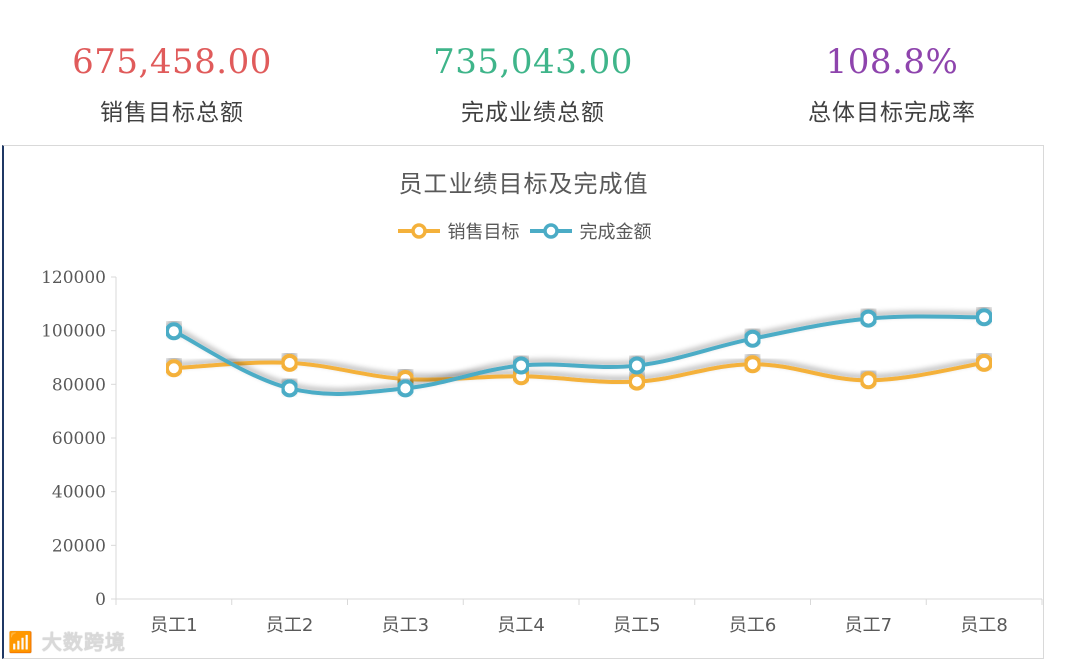 The height and width of the screenshot is (662, 1080). Describe the element at coordinates (100, 600) in the screenshot. I see `y-tick-label: 0` at that location.